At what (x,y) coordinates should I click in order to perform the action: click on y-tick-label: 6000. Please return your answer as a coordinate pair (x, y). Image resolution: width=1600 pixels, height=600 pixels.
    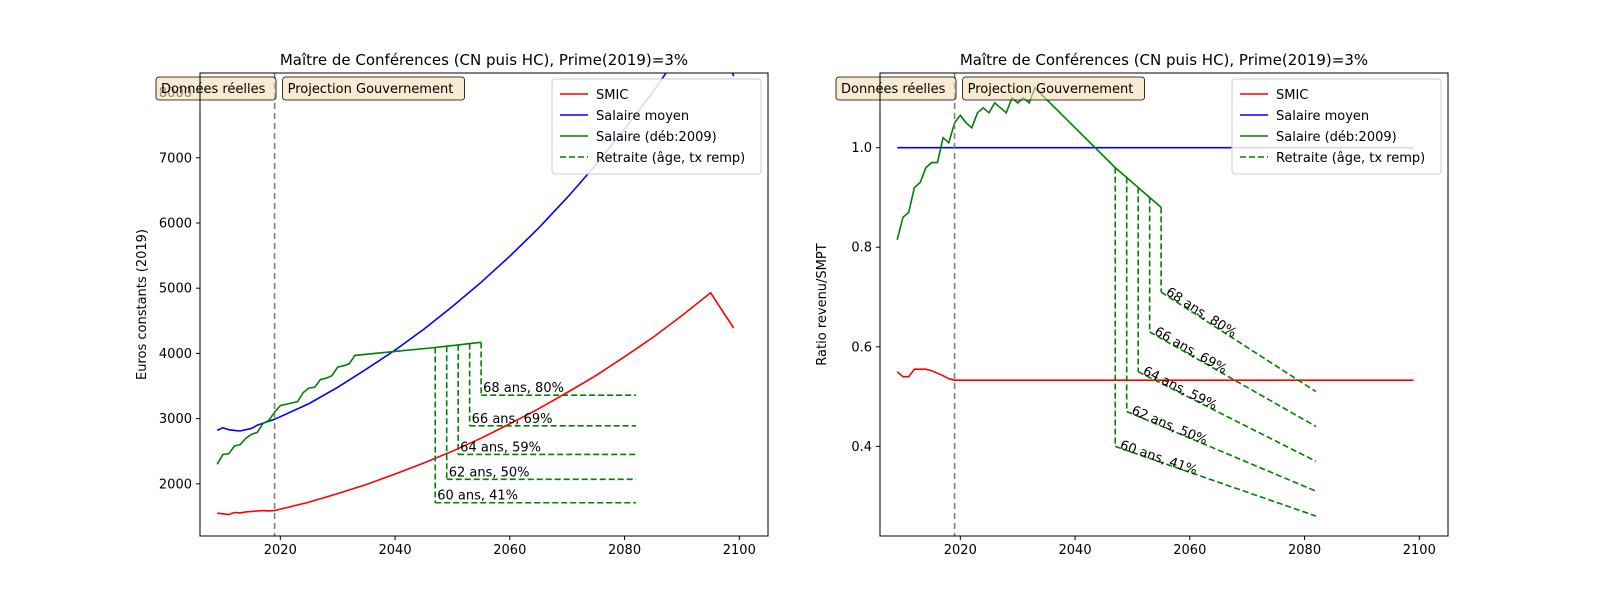
    Looking at the image, I should click on (175, 223).